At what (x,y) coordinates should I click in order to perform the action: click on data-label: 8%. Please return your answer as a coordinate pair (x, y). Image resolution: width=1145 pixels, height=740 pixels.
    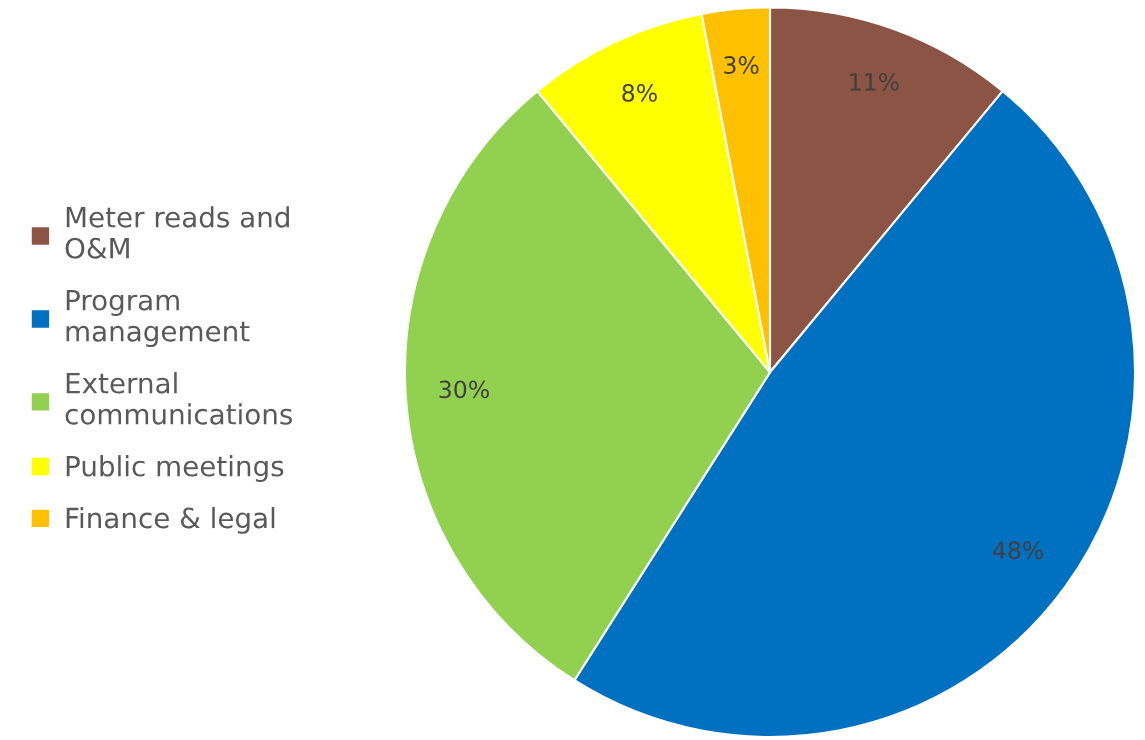
    Looking at the image, I should click on (639, 92).